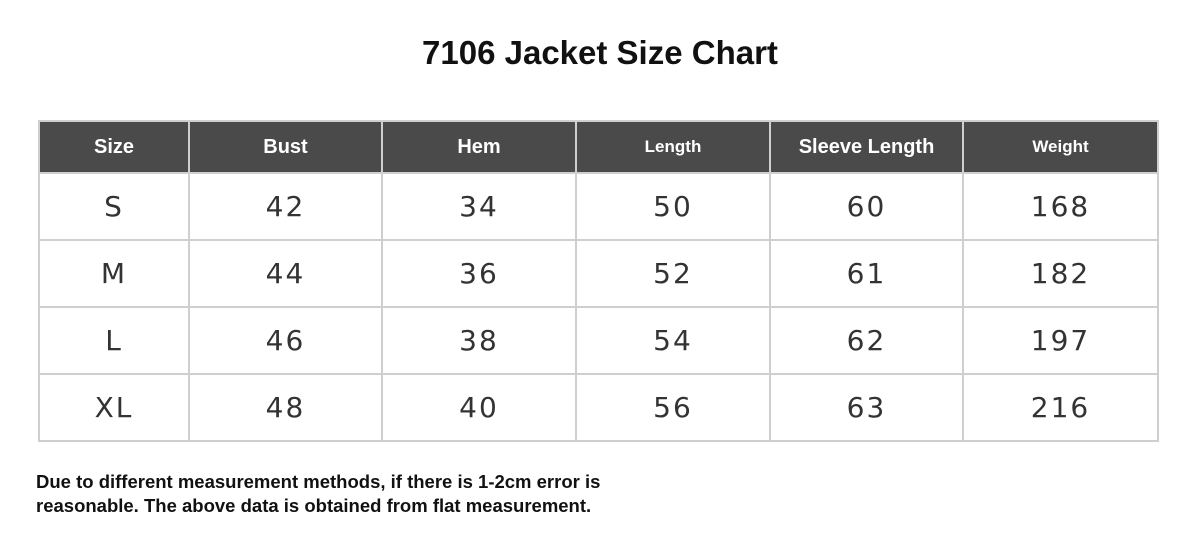 The image size is (1200, 549). What do you see at coordinates (285, 147) in the screenshot?
I see `column-header-bust: Bust` at bounding box center [285, 147].